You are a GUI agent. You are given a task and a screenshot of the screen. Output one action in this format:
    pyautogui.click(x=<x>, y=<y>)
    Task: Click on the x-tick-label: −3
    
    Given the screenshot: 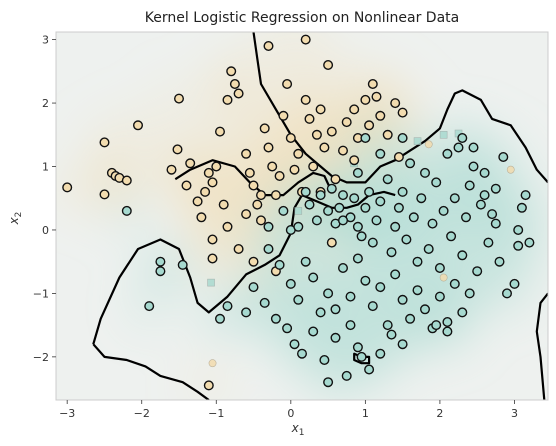 What is the action you would take?
    pyautogui.click(x=67, y=413)
    